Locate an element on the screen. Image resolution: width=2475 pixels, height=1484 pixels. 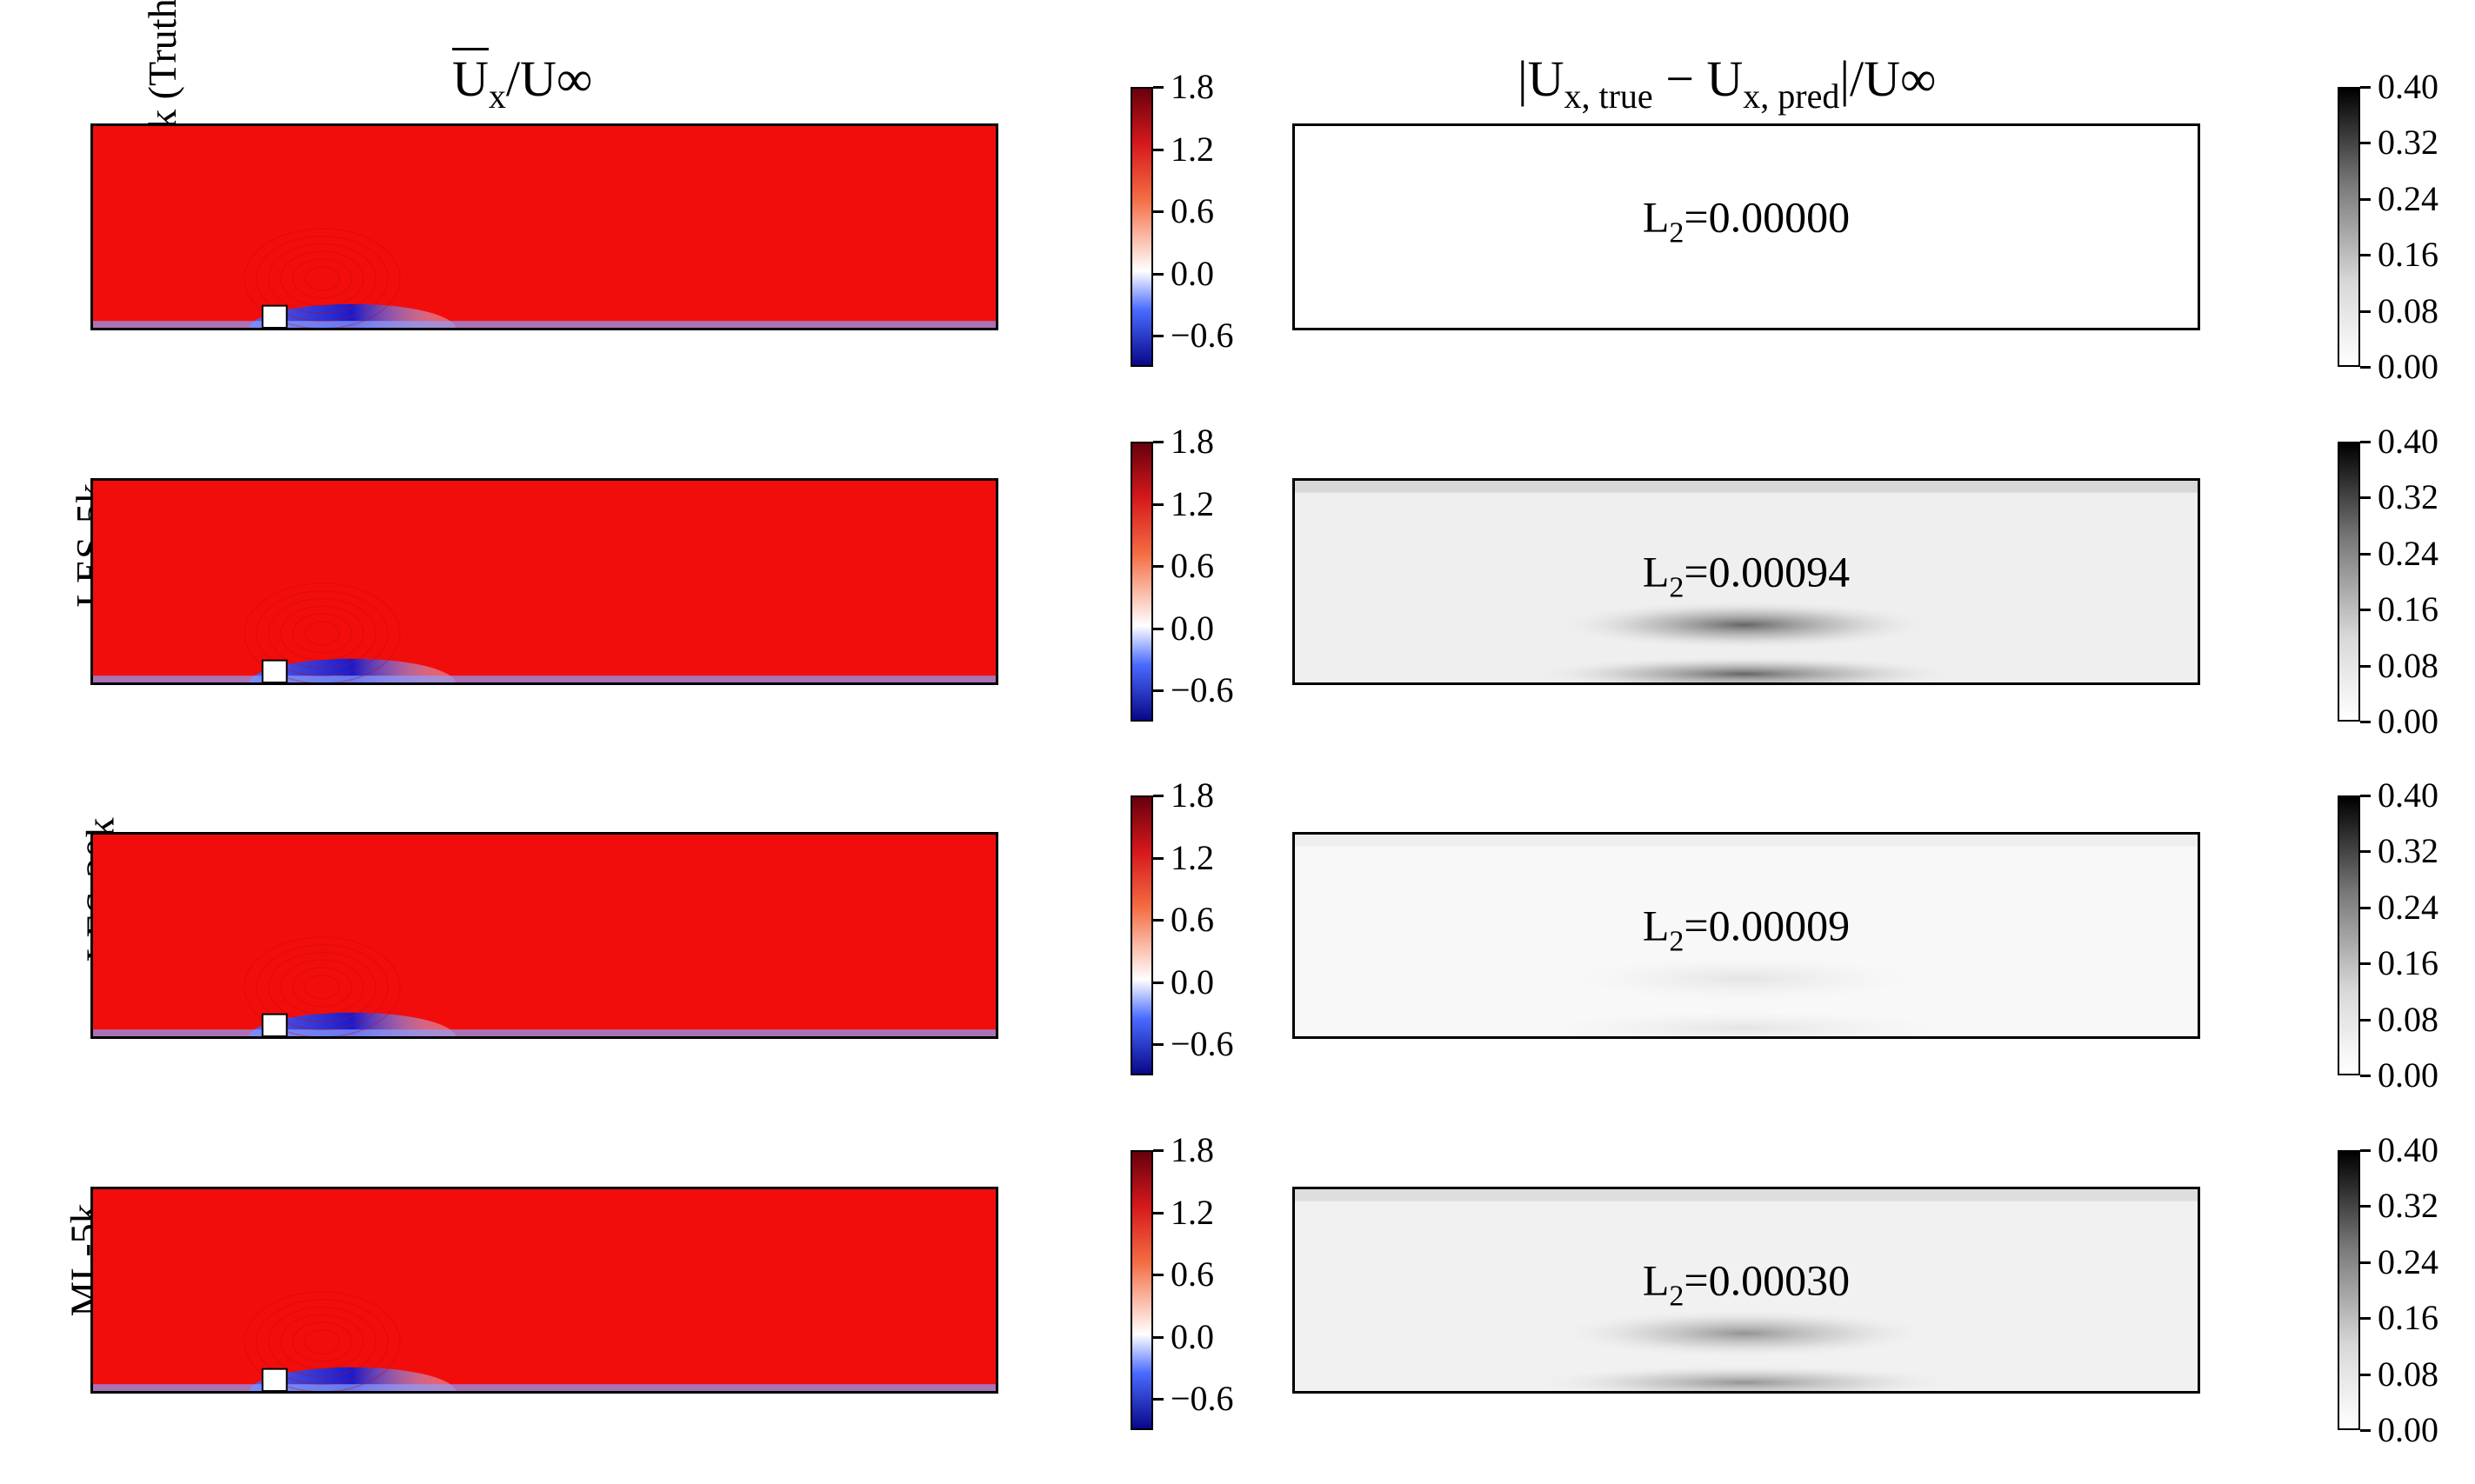
velocity-title-main: U is located at coordinates (471, 78).